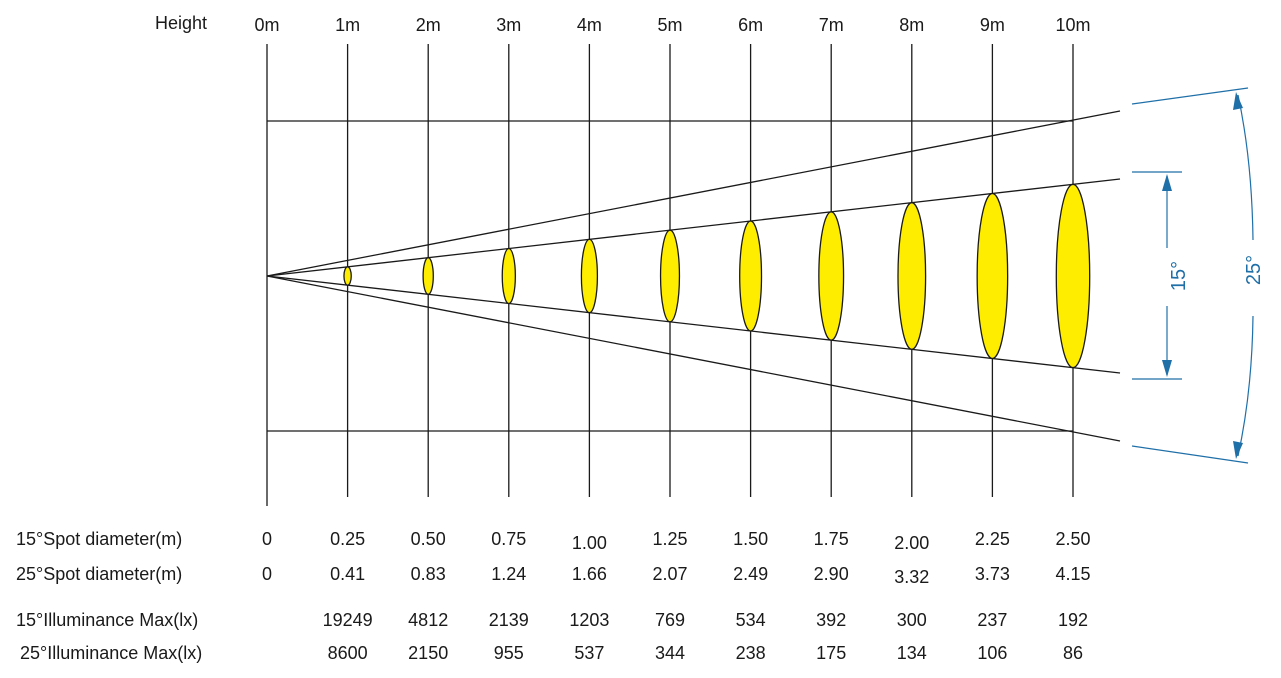  Describe the element at coordinates (509, 620) in the screenshot. I see `table-cell: 2139` at that location.